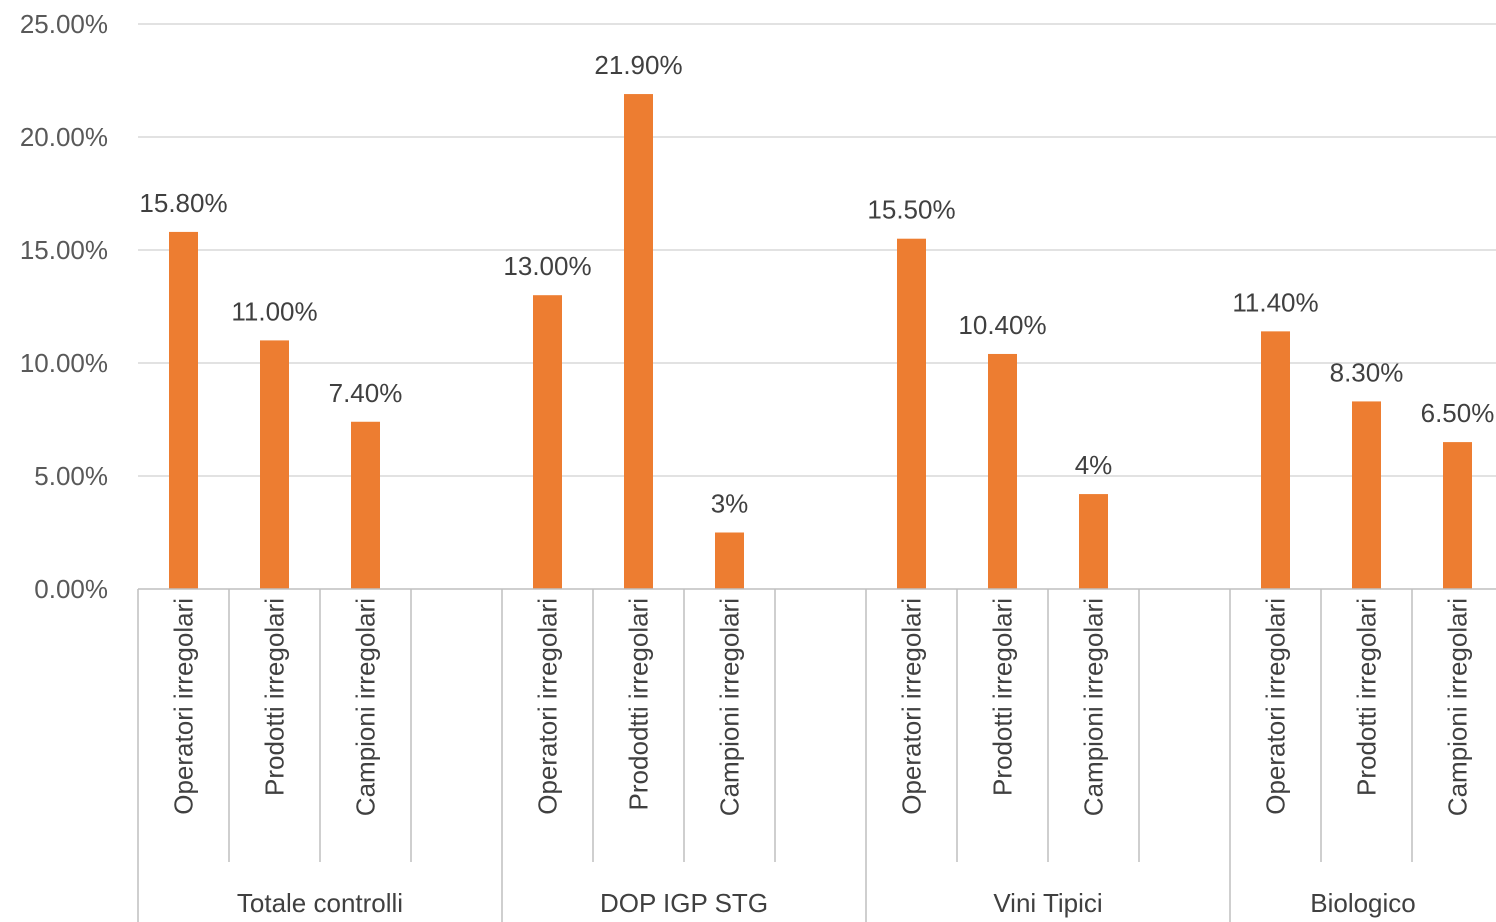 Image resolution: width=1496 pixels, height=922 pixels. What do you see at coordinates (64, 363) in the screenshot?
I see `y-tick-label: 10.00%` at bounding box center [64, 363].